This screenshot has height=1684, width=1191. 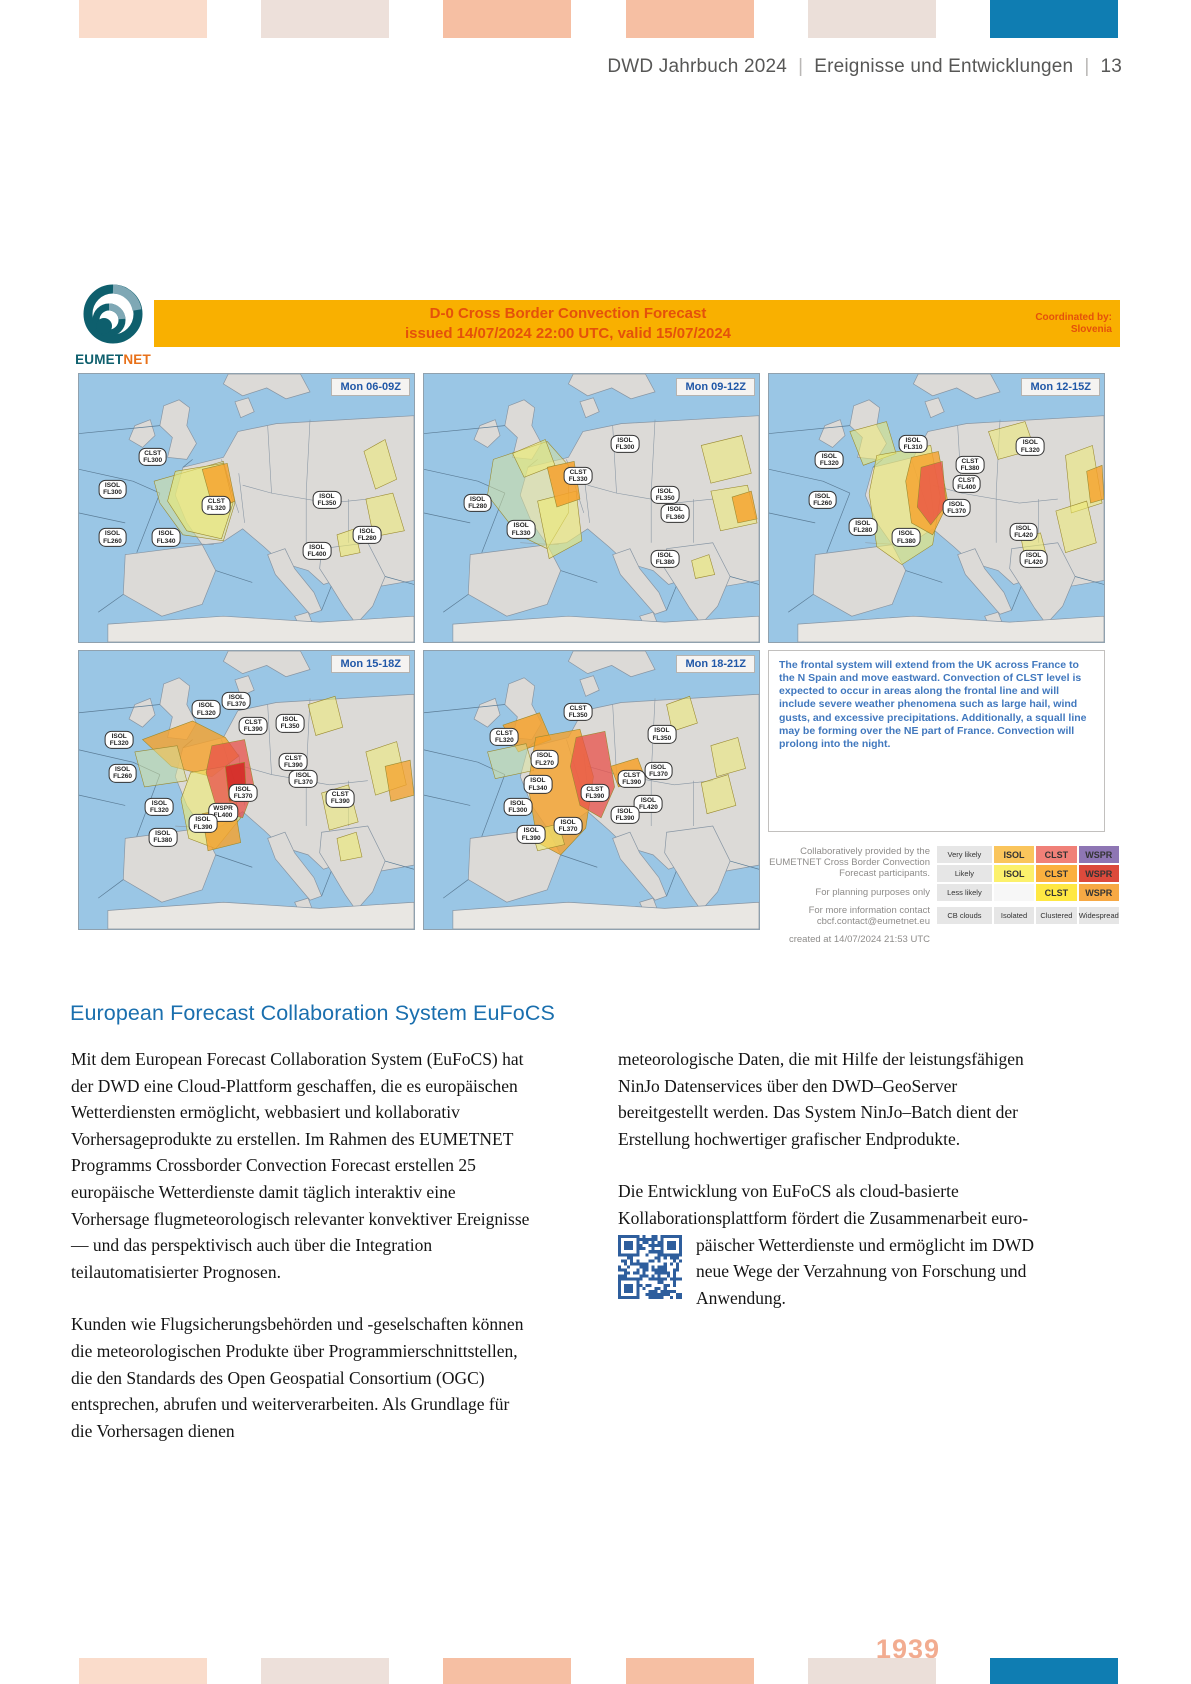 I want to click on qr-code, so click(x=650, y=1266).